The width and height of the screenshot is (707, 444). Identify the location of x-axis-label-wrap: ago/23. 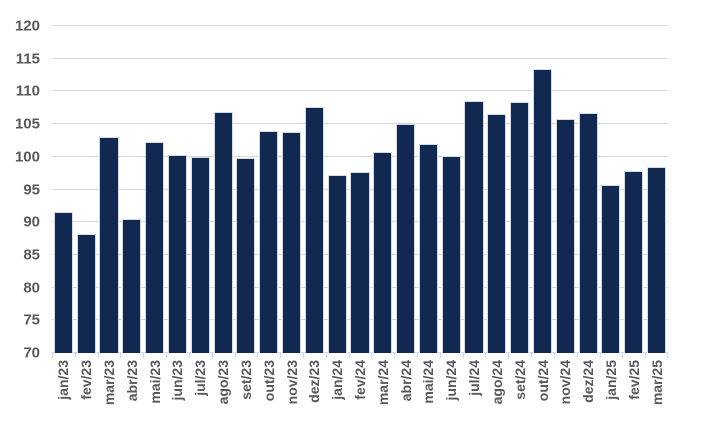
(223, 384).